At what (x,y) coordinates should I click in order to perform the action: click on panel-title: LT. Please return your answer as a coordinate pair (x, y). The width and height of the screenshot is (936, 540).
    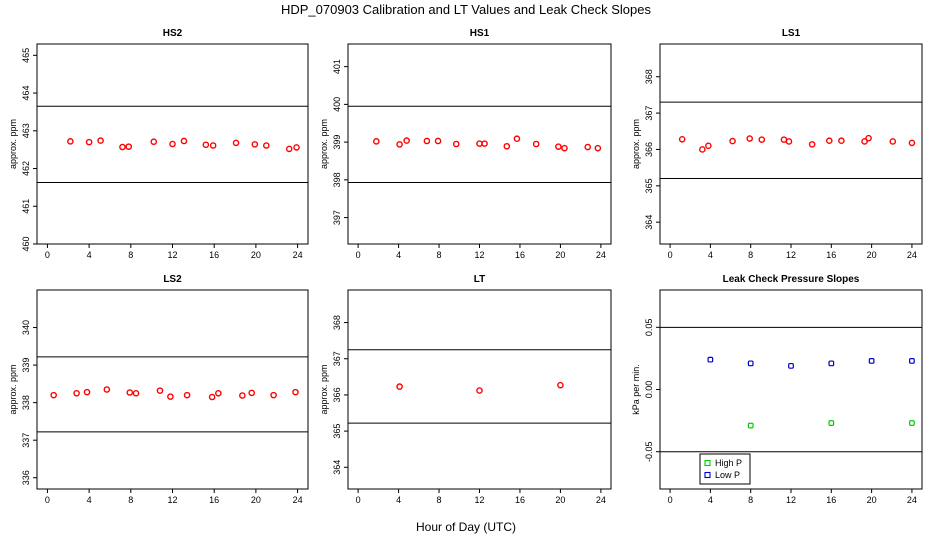
    Looking at the image, I should click on (479, 279).